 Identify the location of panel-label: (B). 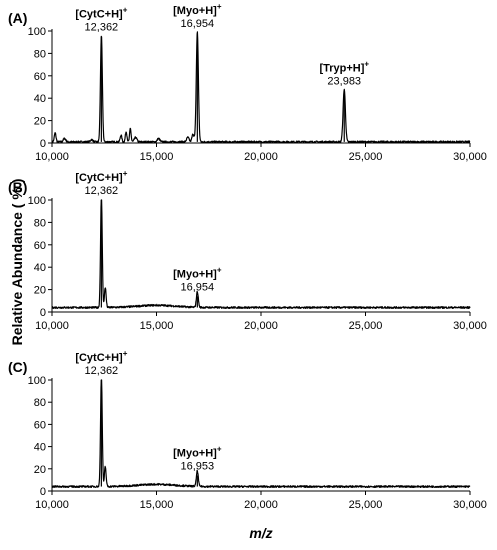
(17, 187).